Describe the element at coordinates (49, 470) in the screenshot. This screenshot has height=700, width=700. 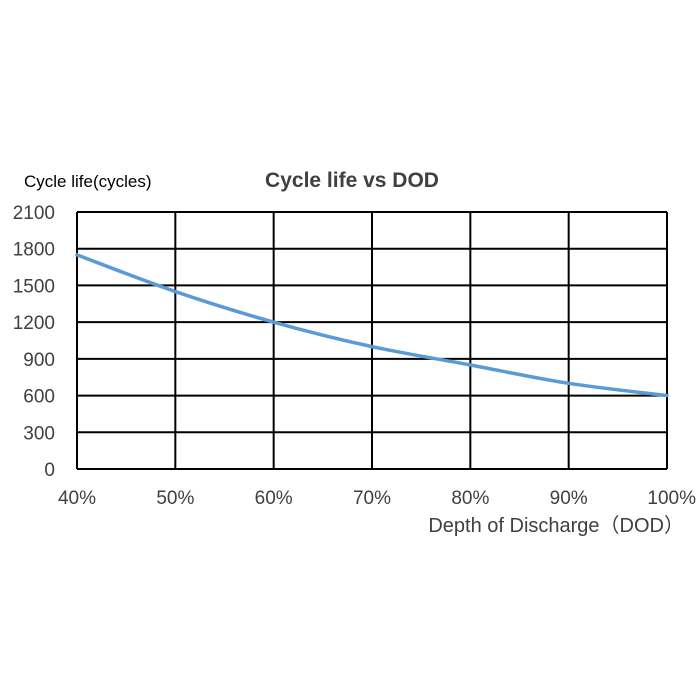
I see `y-tick-label: 0` at that location.